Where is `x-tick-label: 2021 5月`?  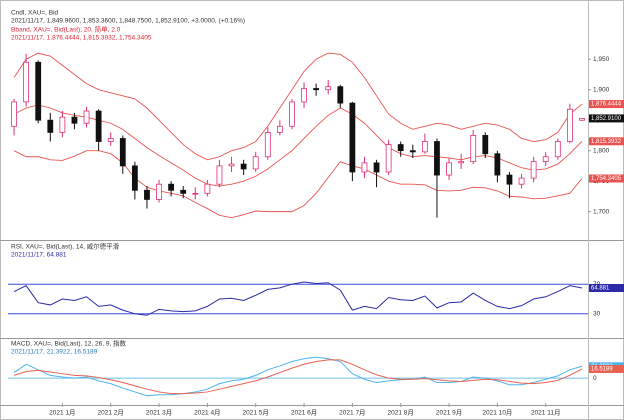 x-tick-label: 2021 5月 is located at coordinates (256, 413).